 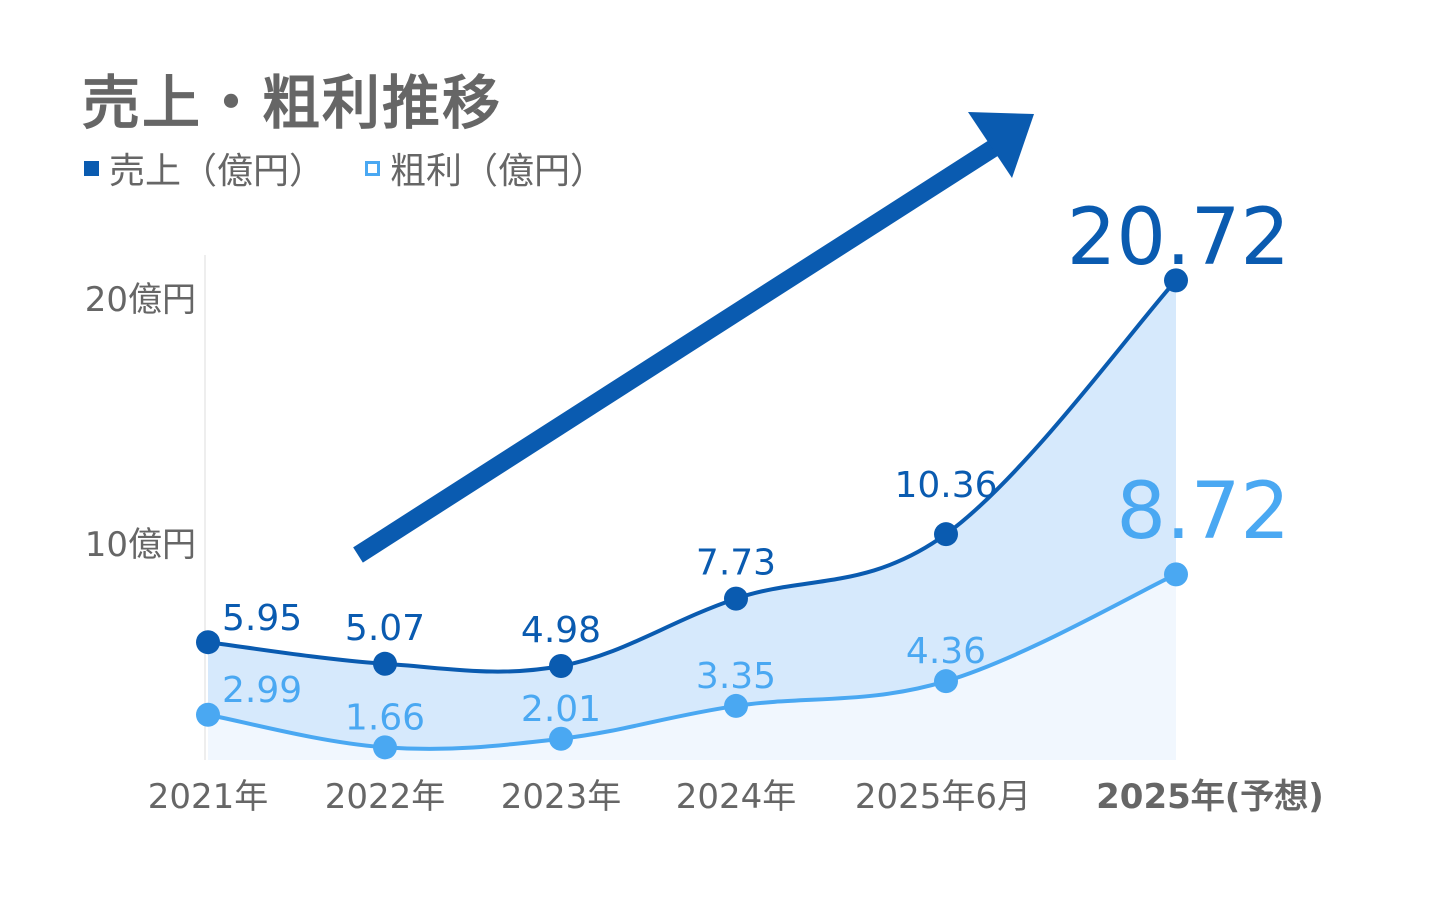 I want to click on profit-area, so click(x=692, y=667).